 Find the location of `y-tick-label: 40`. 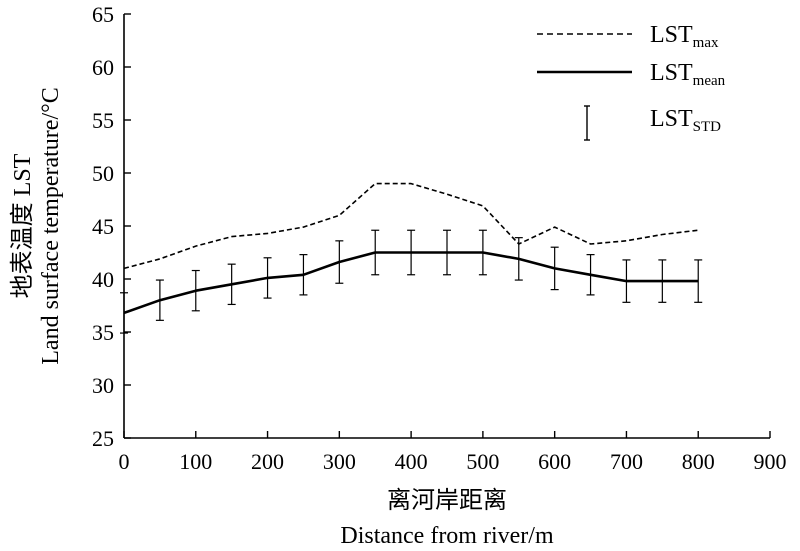

y-tick-label: 40 is located at coordinates (103, 279).